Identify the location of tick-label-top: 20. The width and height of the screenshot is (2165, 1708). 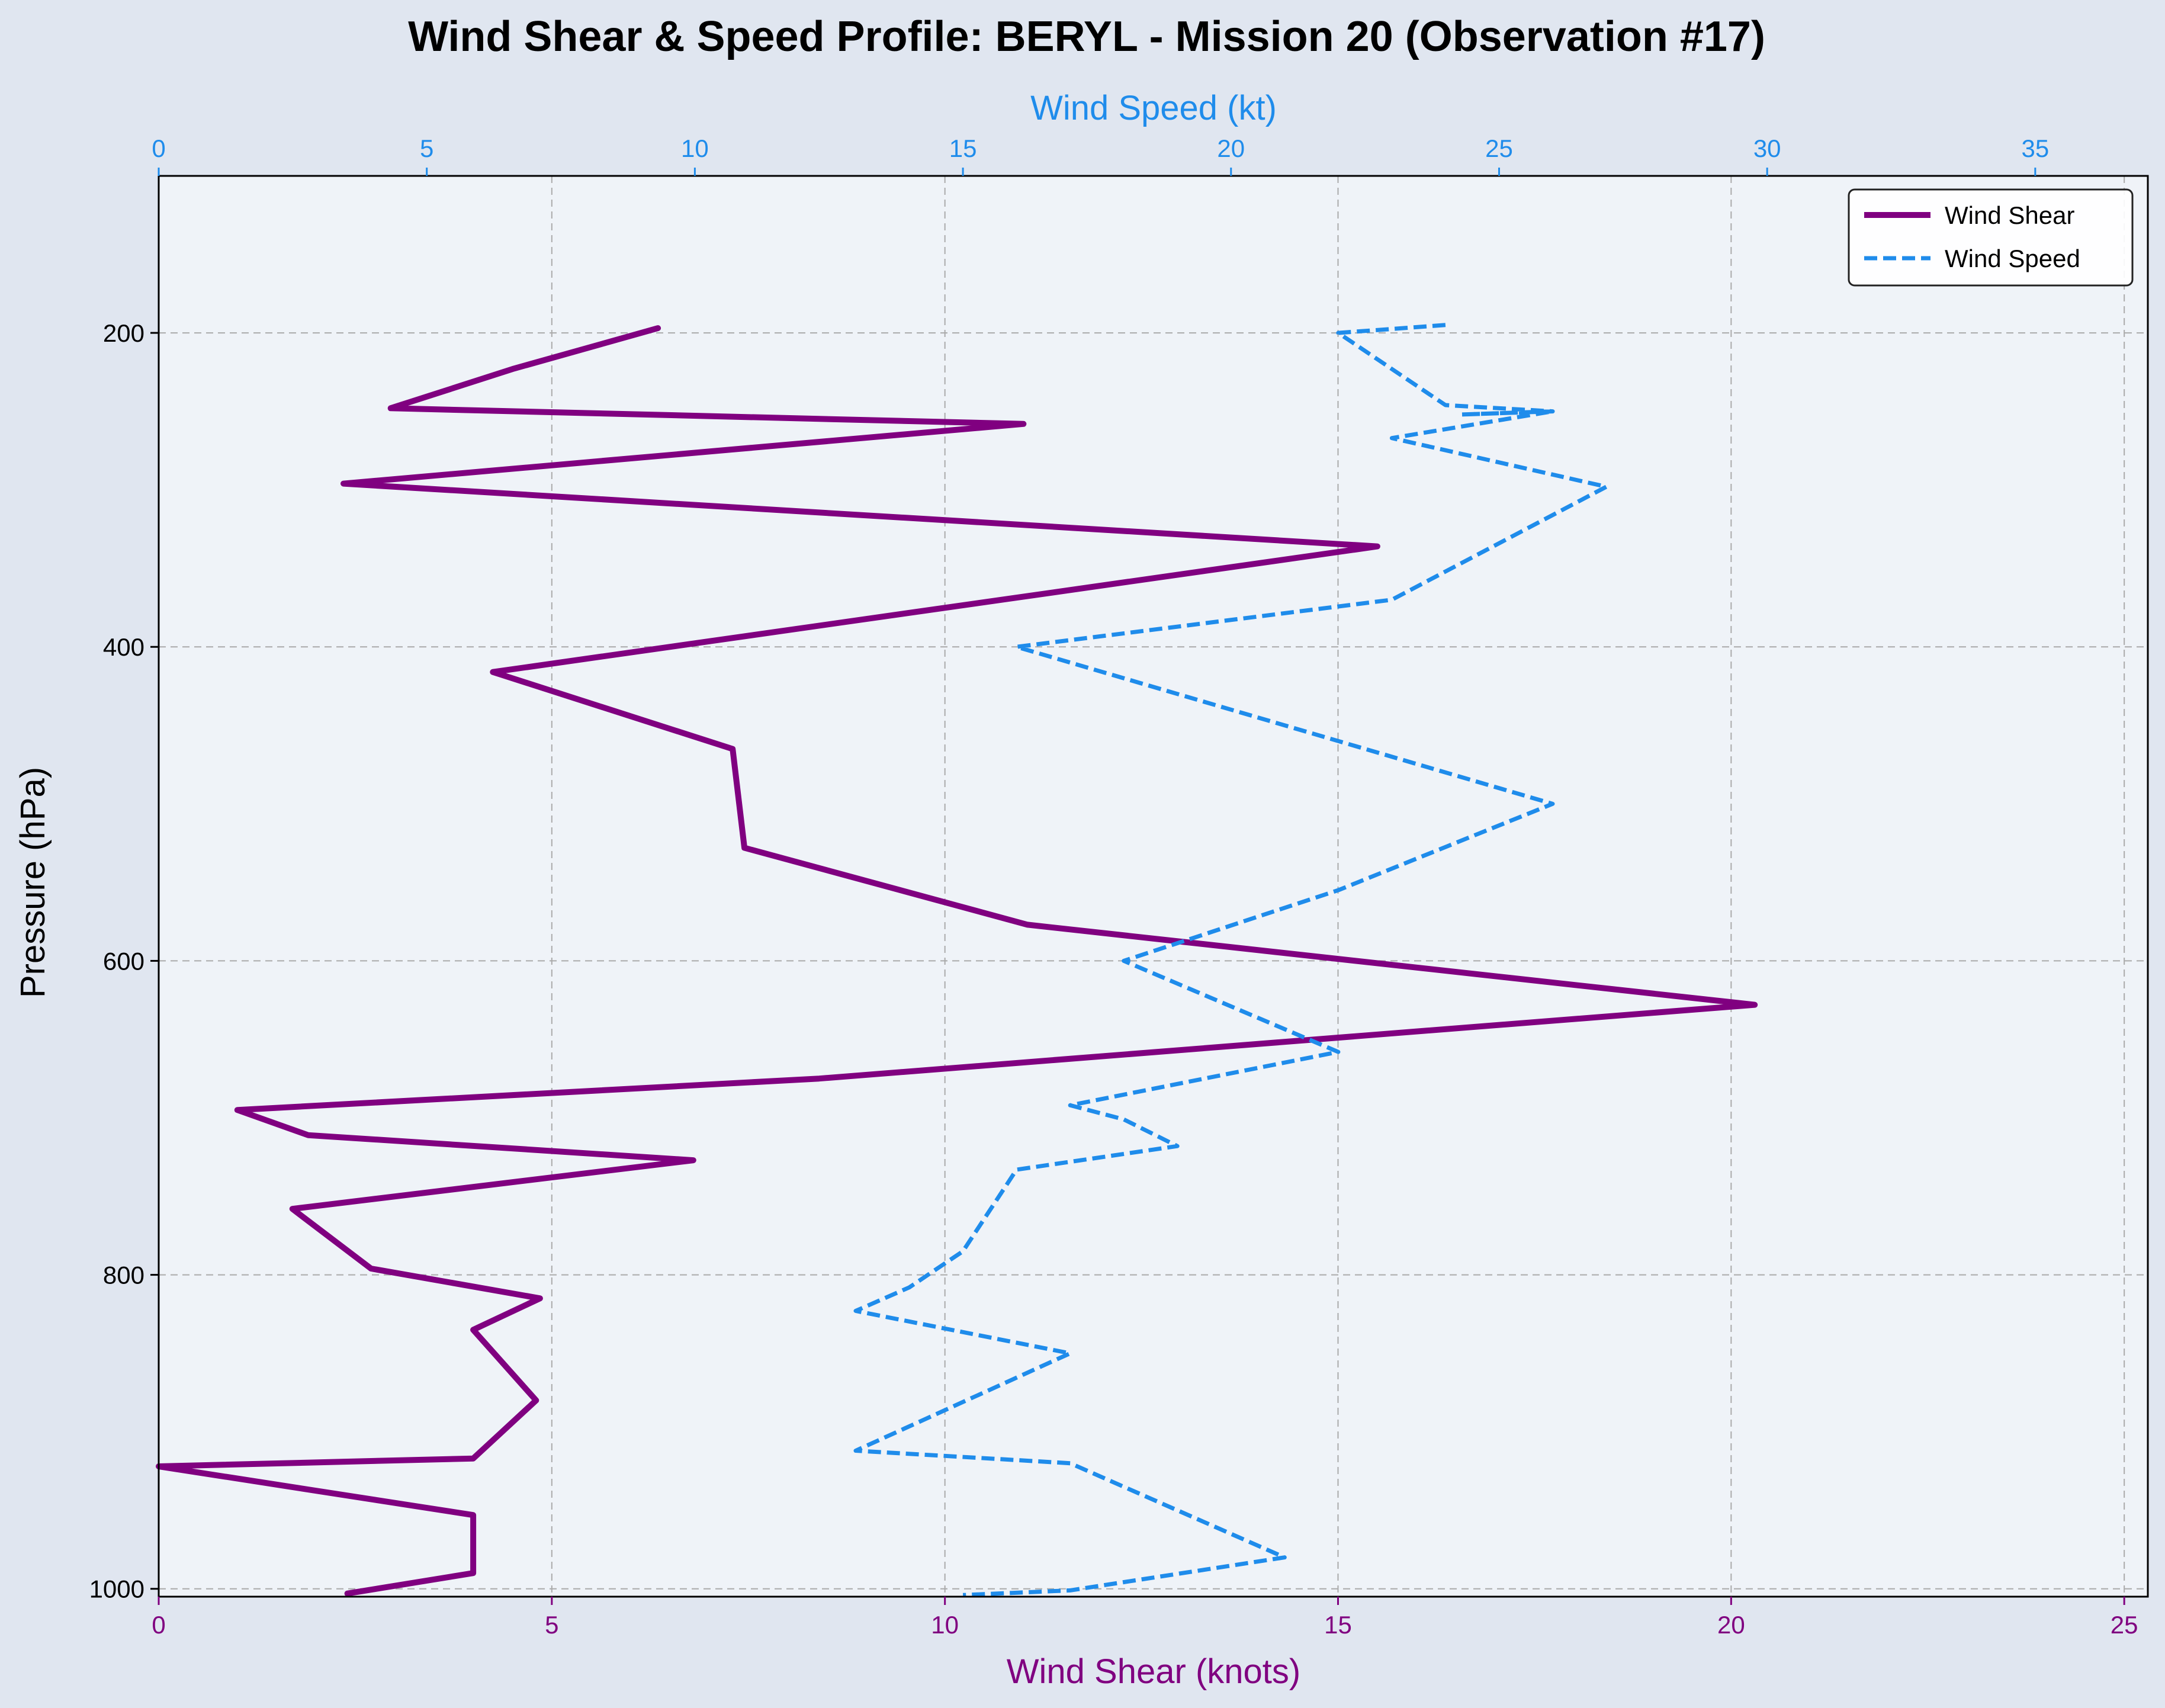
(1231, 148).